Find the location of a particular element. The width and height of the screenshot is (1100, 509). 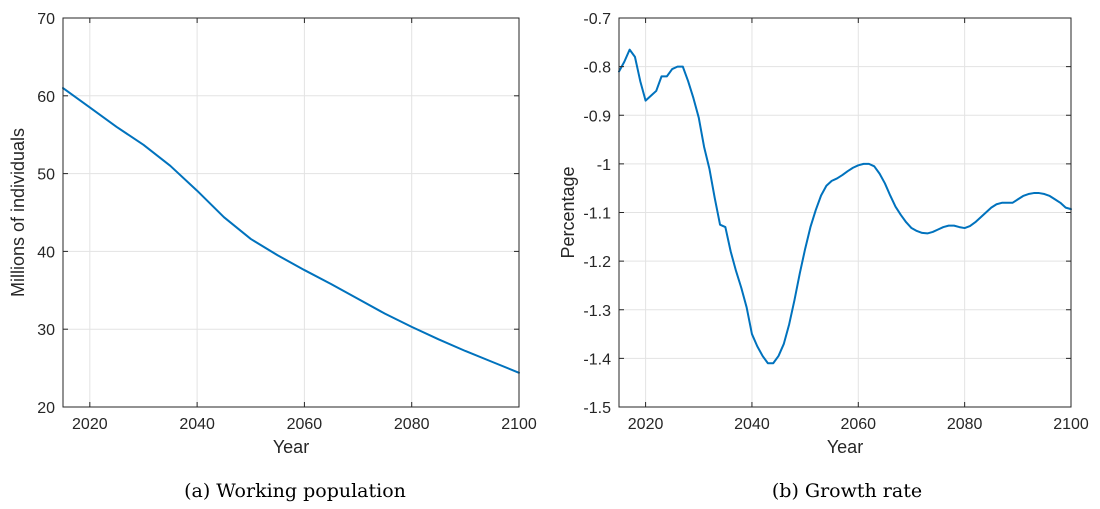

y-tick-label: 70 is located at coordinates (46, 19).